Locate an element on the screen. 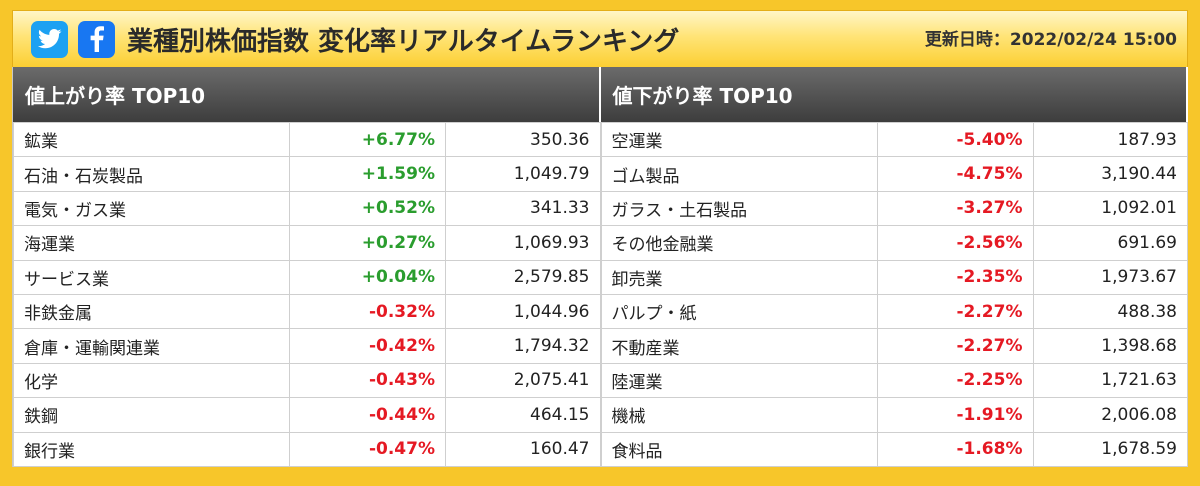 The image size is (1200, 486). table-row: サービス業 +0.04% 2,579.85 is located at coordinates (307, 277).